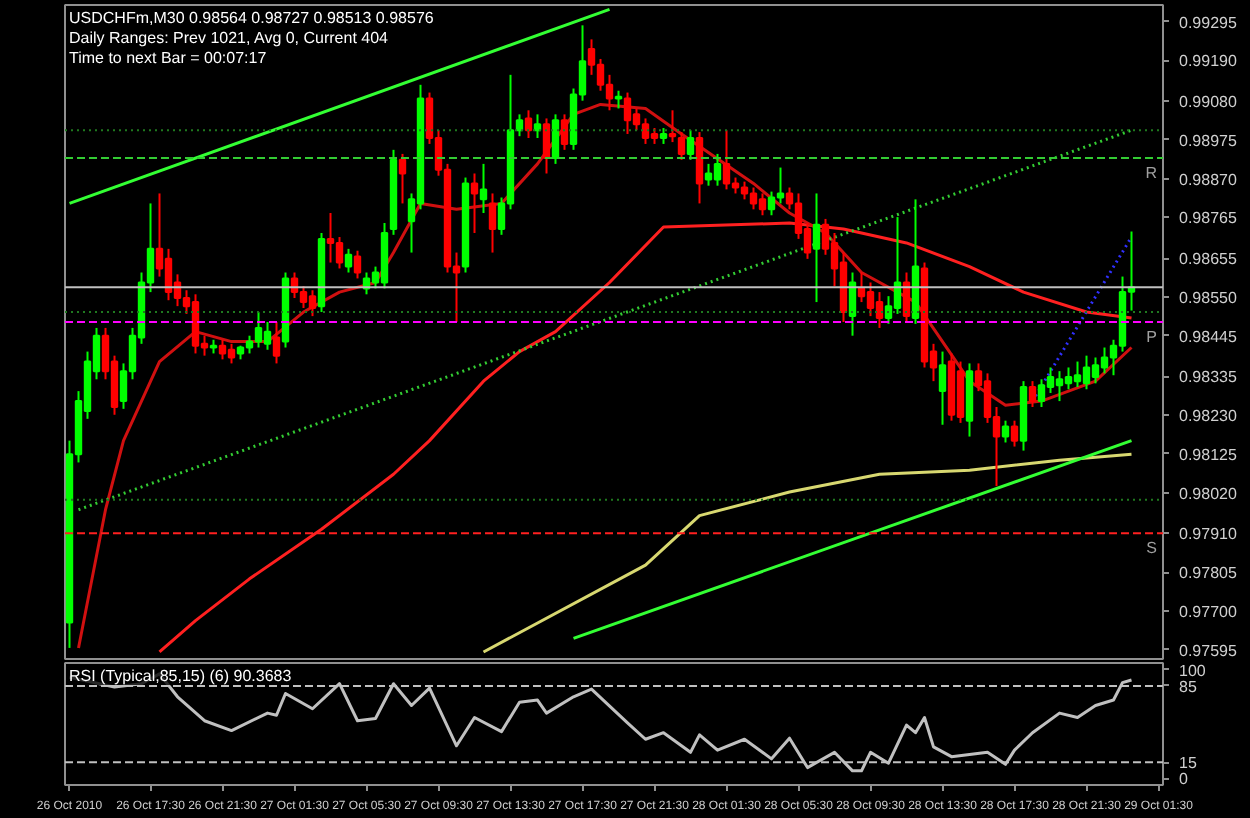  Describe the element at coordinates (1188, 763) in the screenshot. I see `y-tick-label: 15` at that location.